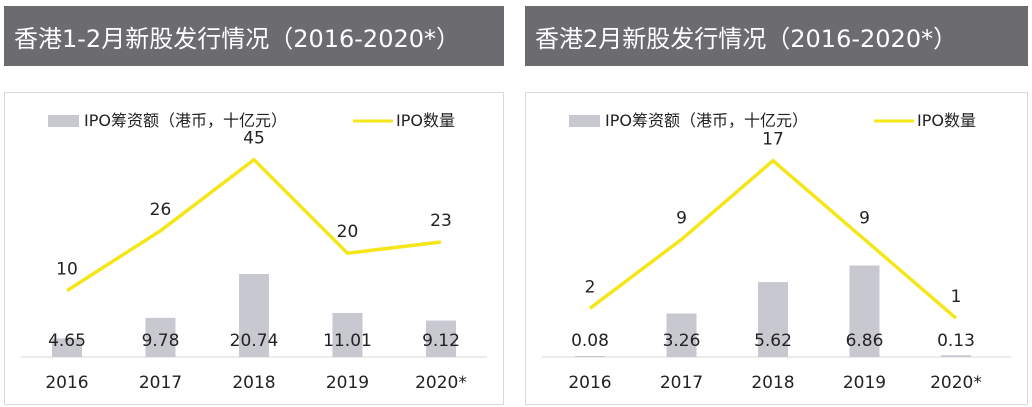 This screenshot has width=1032, height=407. Describe the element at coordinates (956, 341) in the screenshot. I see `bar-label-2020*: 0.13` at that location.